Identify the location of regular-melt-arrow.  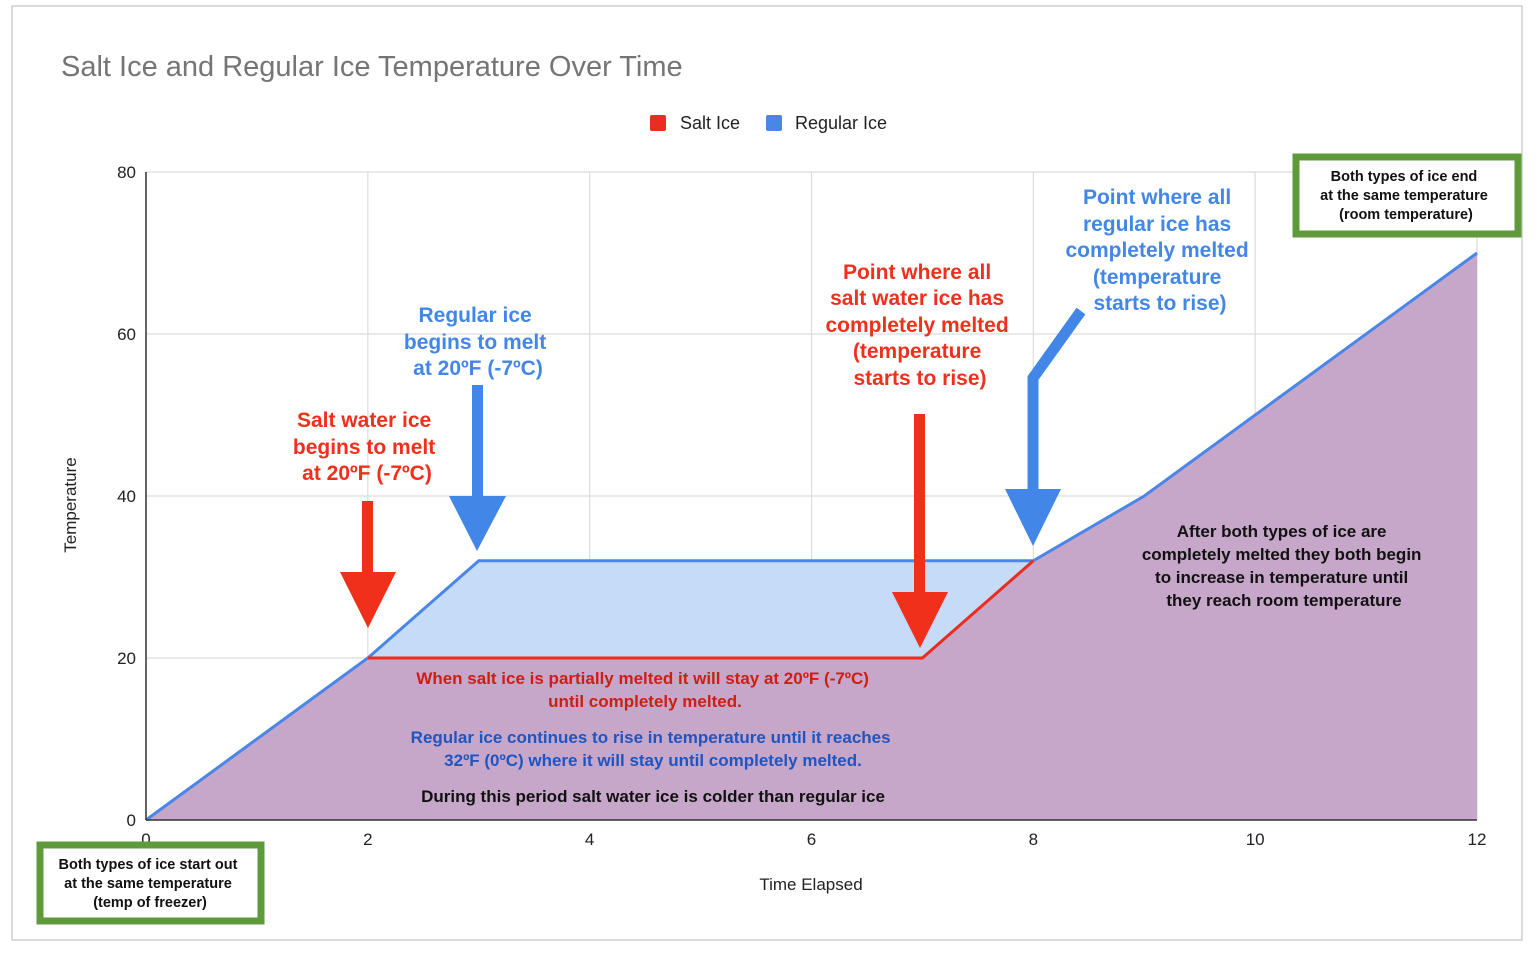
(477, 468).